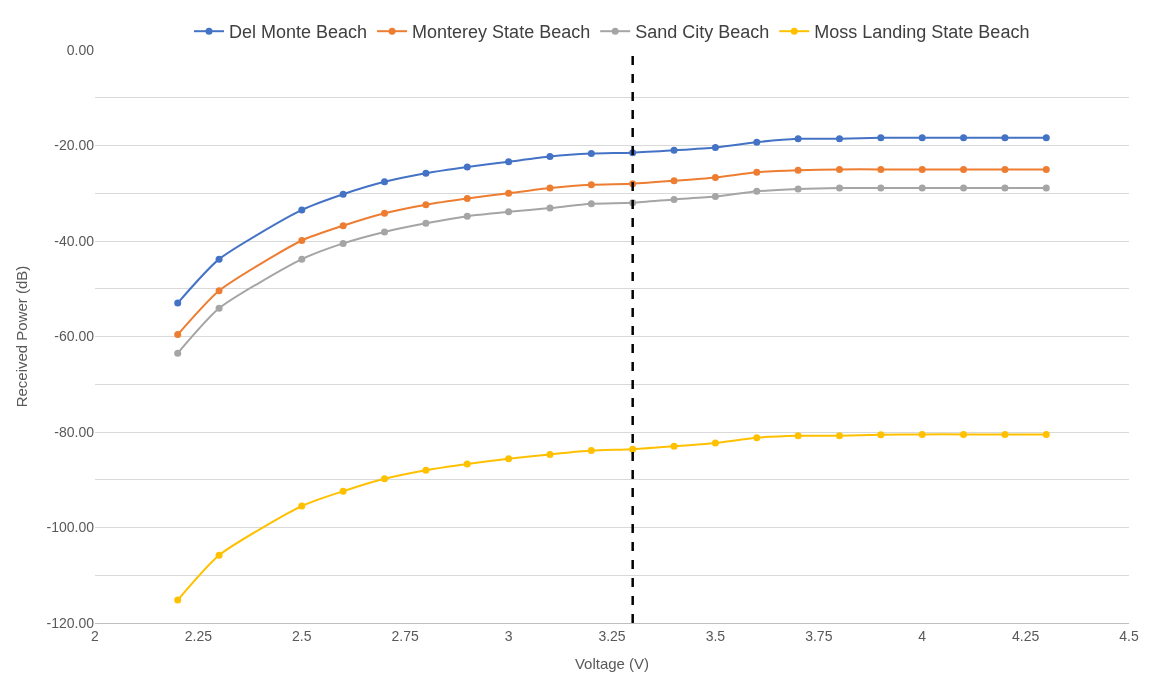  I want to click on x-tick-label: 2.5, so click(302, 635).